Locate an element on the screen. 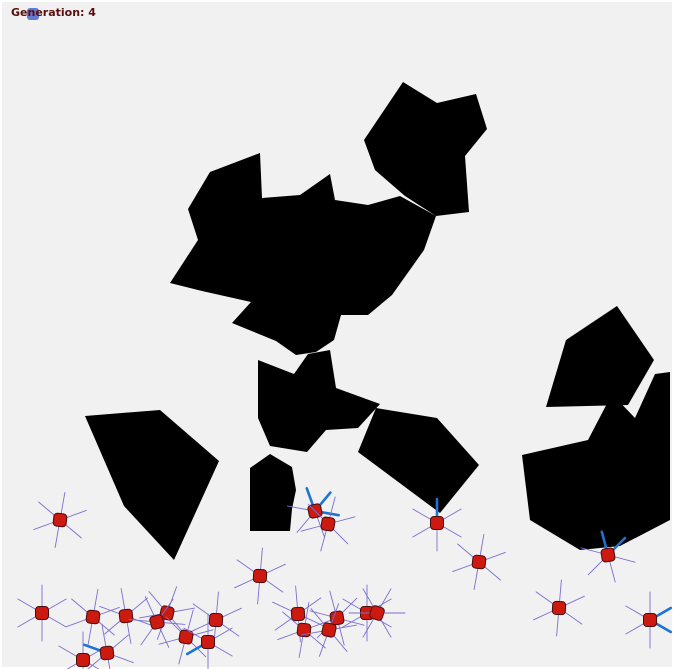 This screenshot has height=669, width=675. generation-label: Generation: is located at coordinates (48, 12).